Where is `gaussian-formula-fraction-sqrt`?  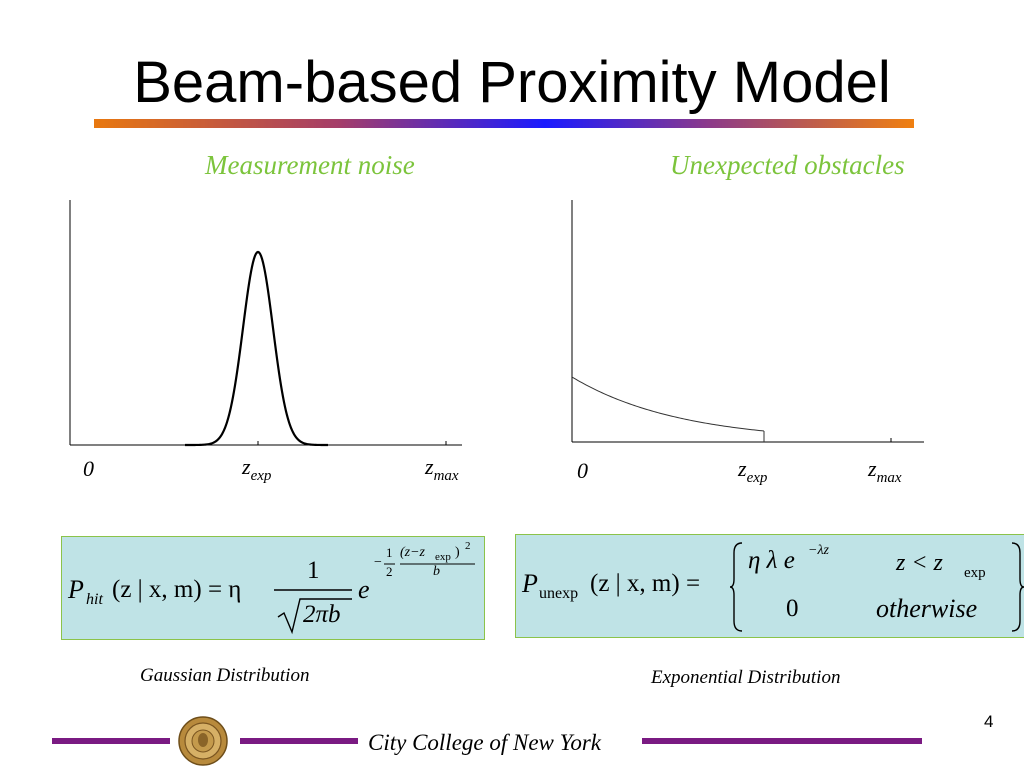 gaussian-formula-fraction-sqrt is located at coordinates (313, 612).